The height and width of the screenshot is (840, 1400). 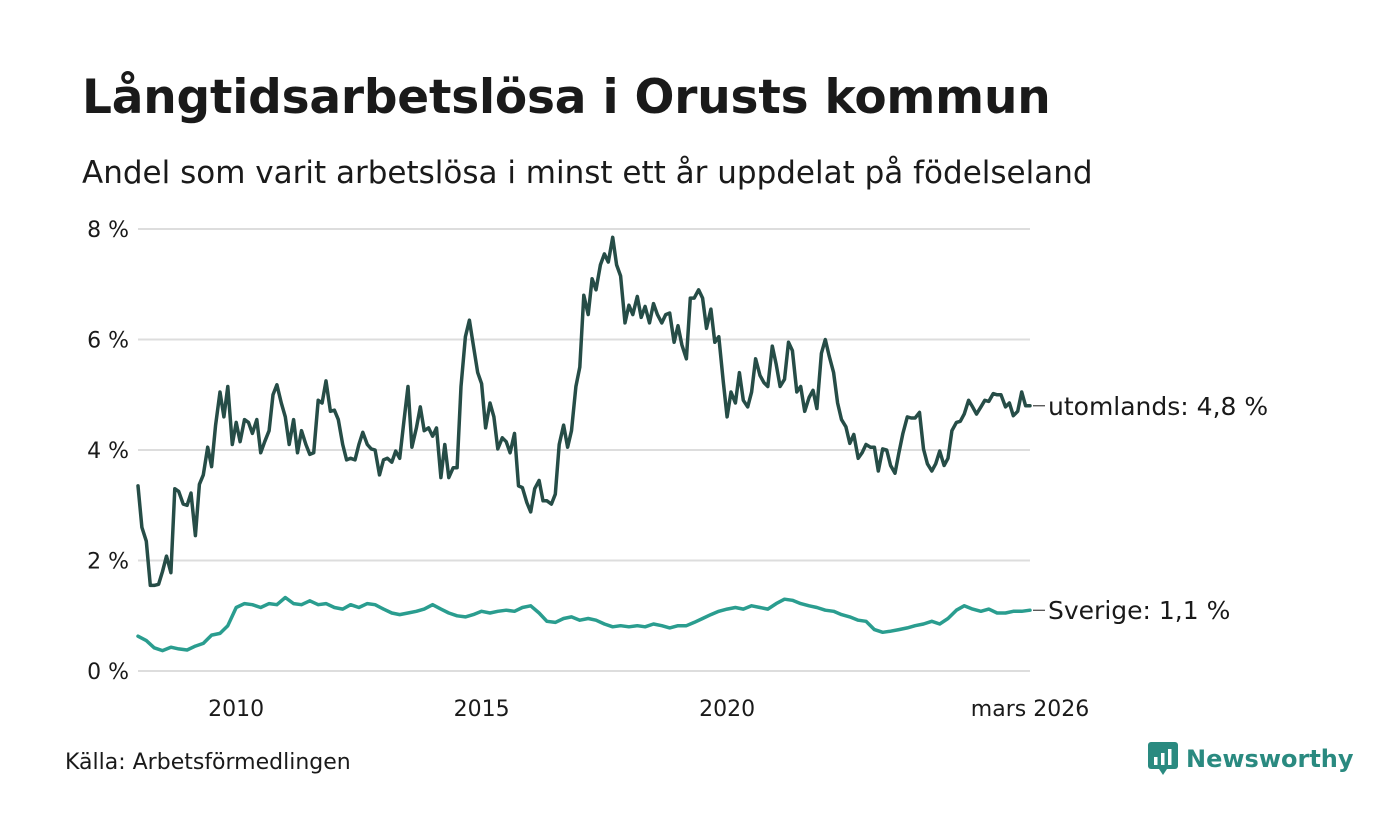 I want to click on x-axis-ticks: 2010 2015 2020 mars 2026, so click(x=648, y=709).